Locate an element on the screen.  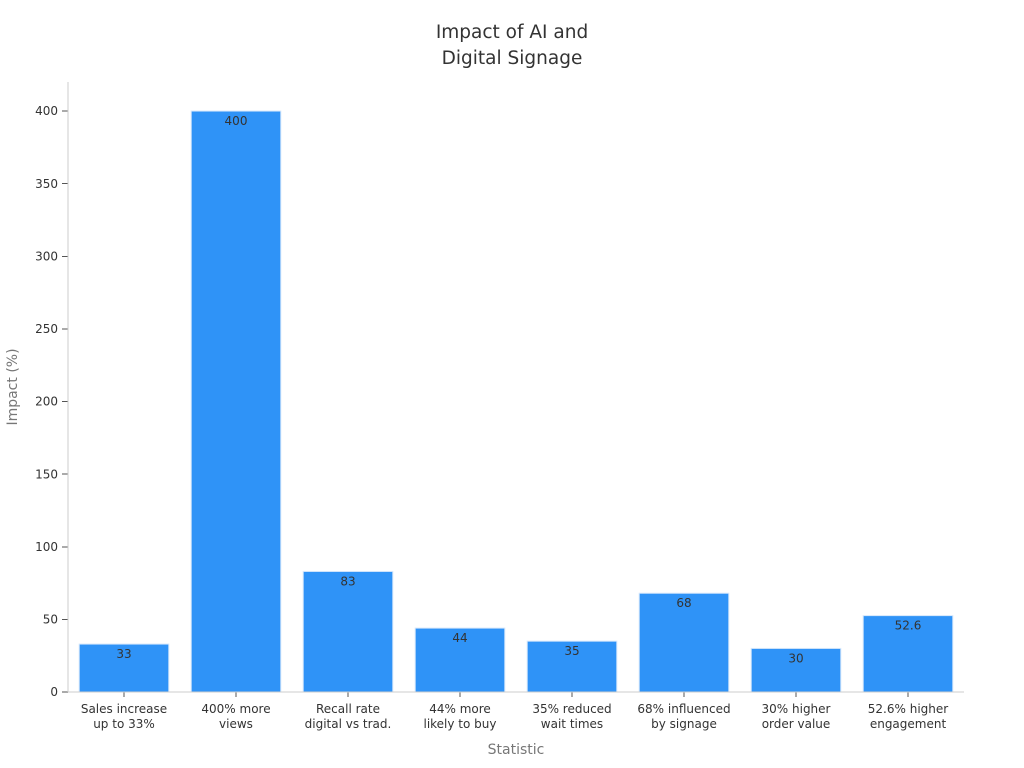
x-tick-label: 400% more views is located at coordinates (235, 716).